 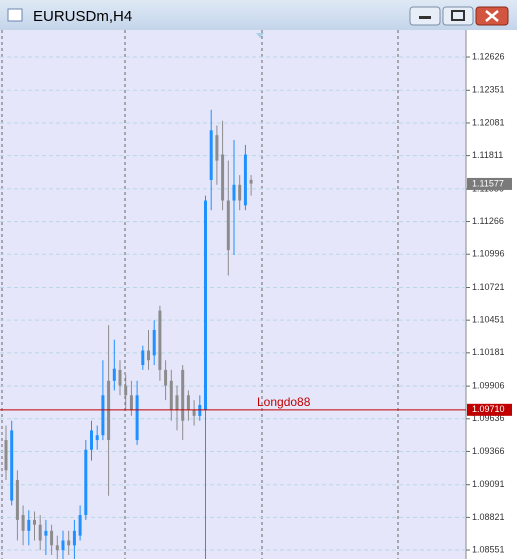 I want to click on y-tick-label: 1.09091, so click(x=488, y=484).